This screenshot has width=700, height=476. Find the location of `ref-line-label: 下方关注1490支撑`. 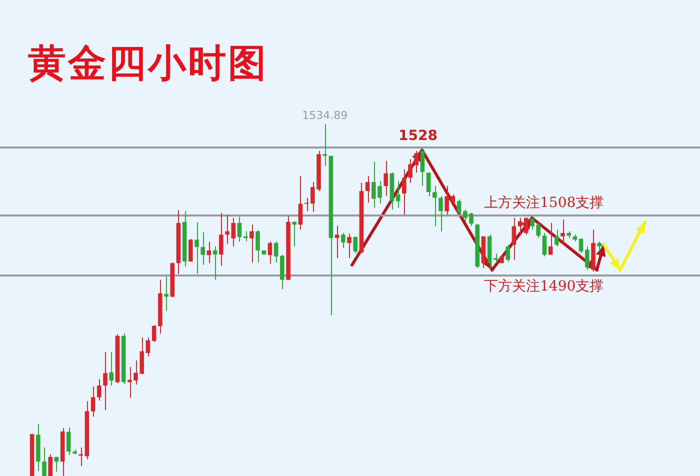

ref-line-label: 下方关注1490支撑 is located at coordinates (544, 286).